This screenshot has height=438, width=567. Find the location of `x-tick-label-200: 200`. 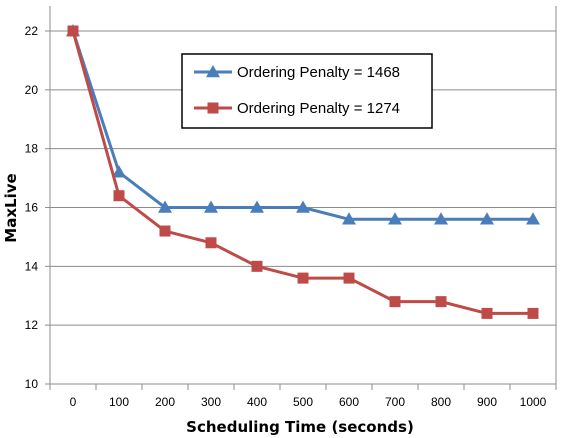

x-tick-label-200: 200 is located at coordinates (165, 402).